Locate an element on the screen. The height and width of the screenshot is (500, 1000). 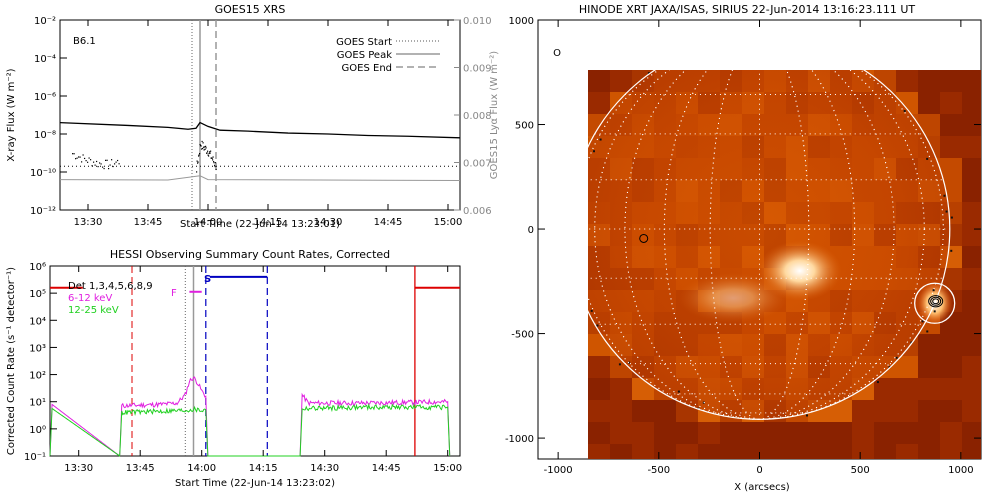
x-tick-label: 13:45 is located at coordinates (148, 222).